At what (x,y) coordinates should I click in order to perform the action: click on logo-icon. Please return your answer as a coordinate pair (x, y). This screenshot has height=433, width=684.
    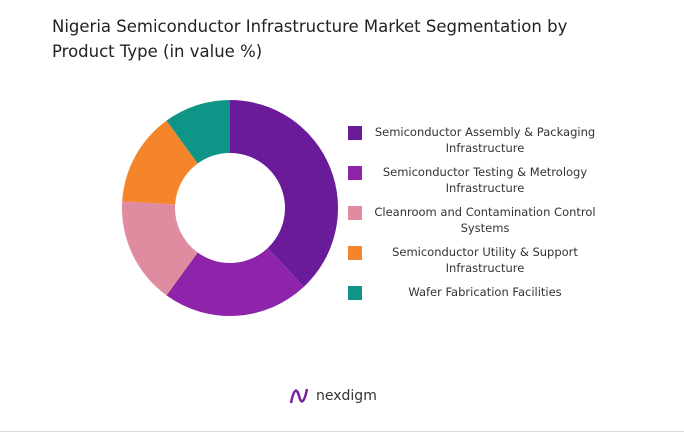
    Looking at the image, I should click on (299, 396).